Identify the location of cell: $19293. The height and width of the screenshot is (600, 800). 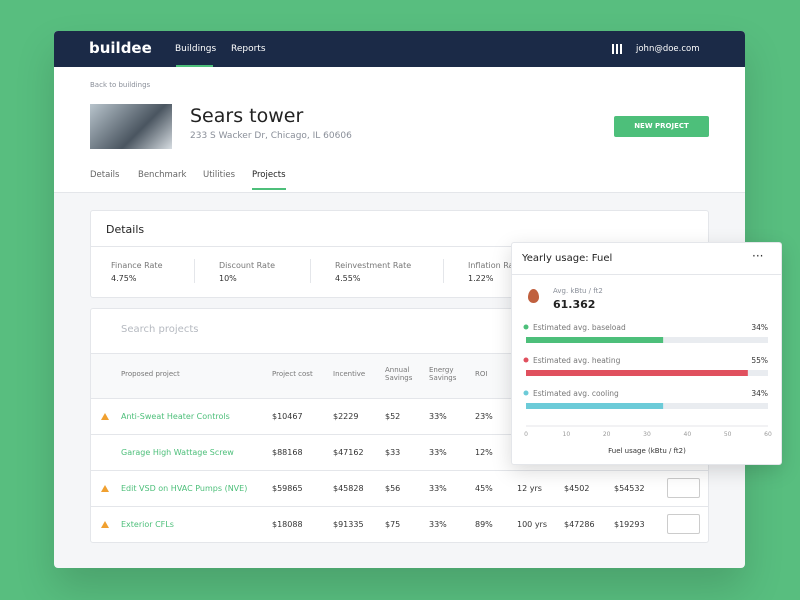
(629, 524).